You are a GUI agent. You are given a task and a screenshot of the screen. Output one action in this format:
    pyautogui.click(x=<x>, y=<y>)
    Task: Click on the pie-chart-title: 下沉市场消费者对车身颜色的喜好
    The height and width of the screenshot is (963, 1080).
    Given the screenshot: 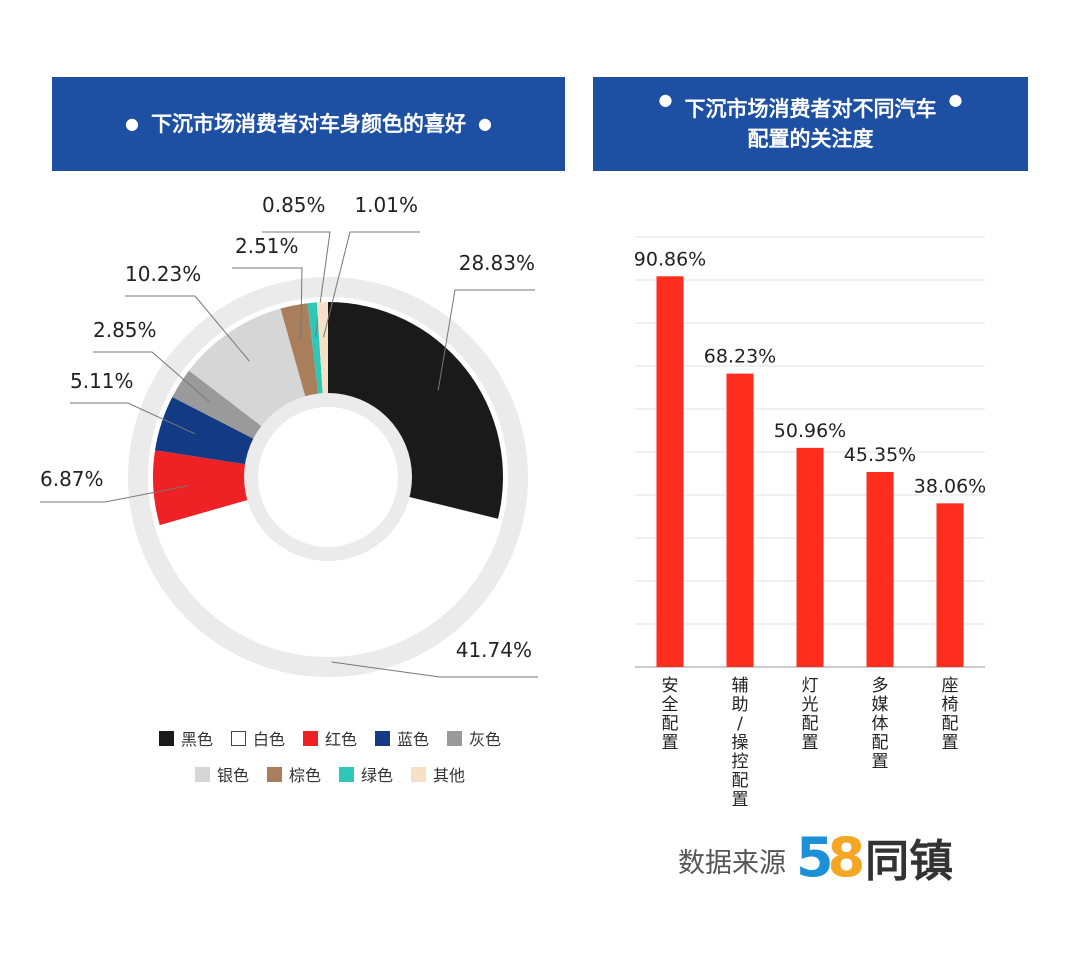 What is the action you would take?
    pyautogui.click(x=308, y=124)
    